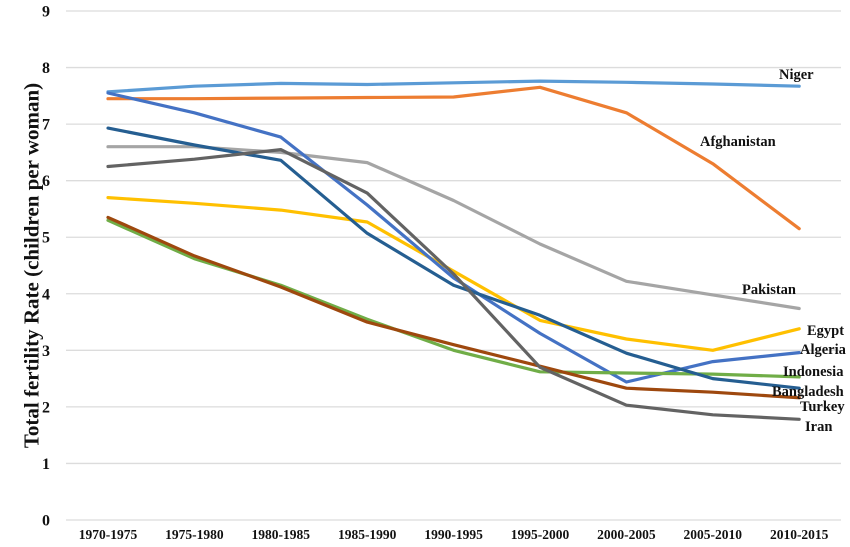 The width and height of the screenshot is (850, 547). I want to click on series-label-pakistan: Pakistan, so click(769, 290).